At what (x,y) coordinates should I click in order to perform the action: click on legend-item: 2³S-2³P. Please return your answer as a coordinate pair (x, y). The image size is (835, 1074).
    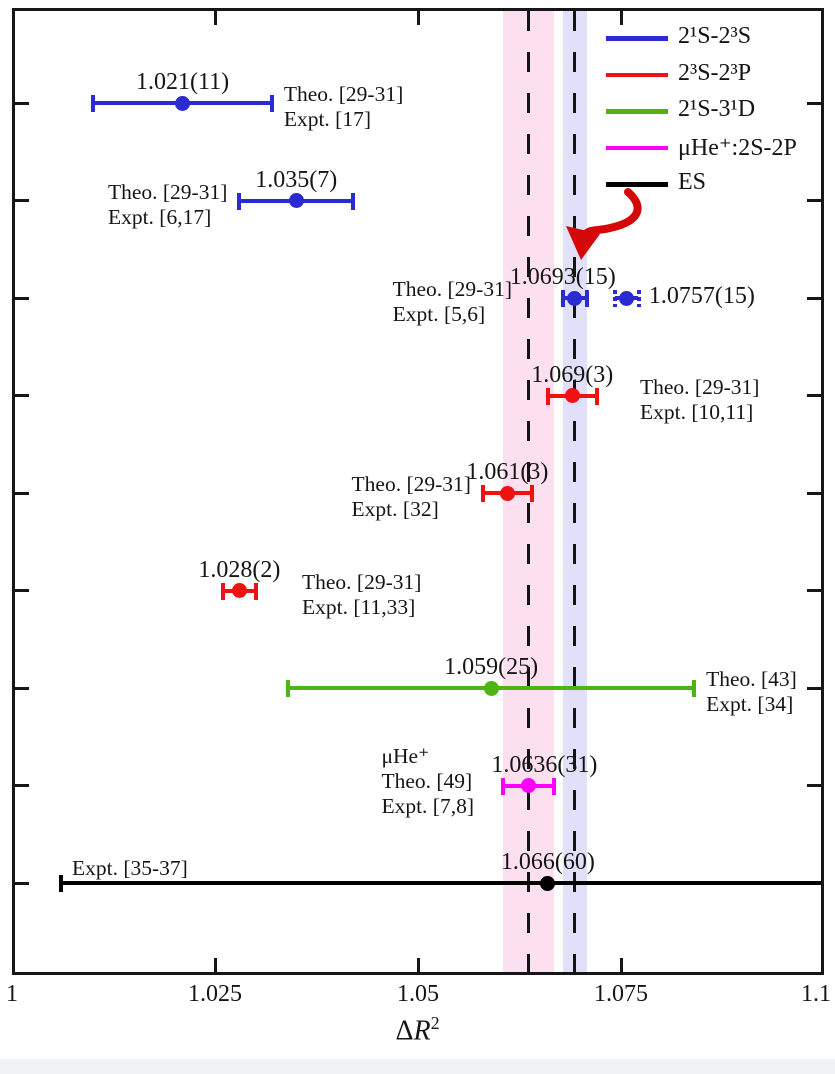
    Looking at the image, I should click on (715, 75).